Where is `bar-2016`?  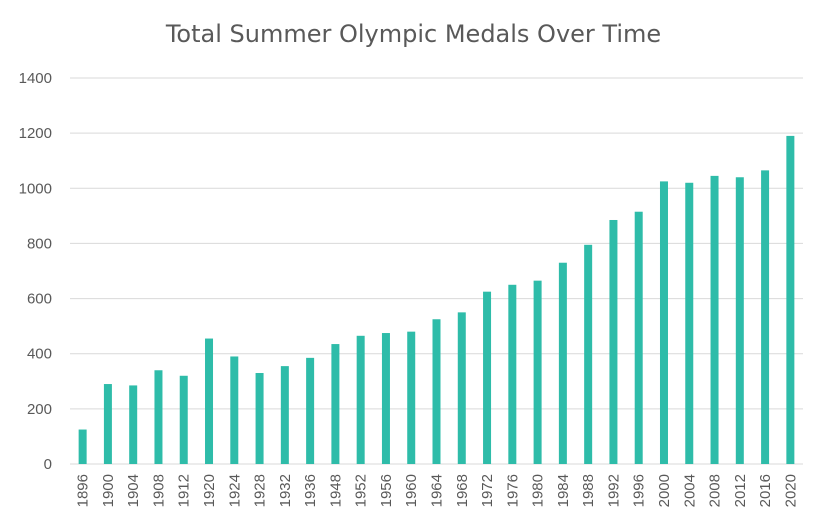
bar-2016 is located at coordinates (765, 317).